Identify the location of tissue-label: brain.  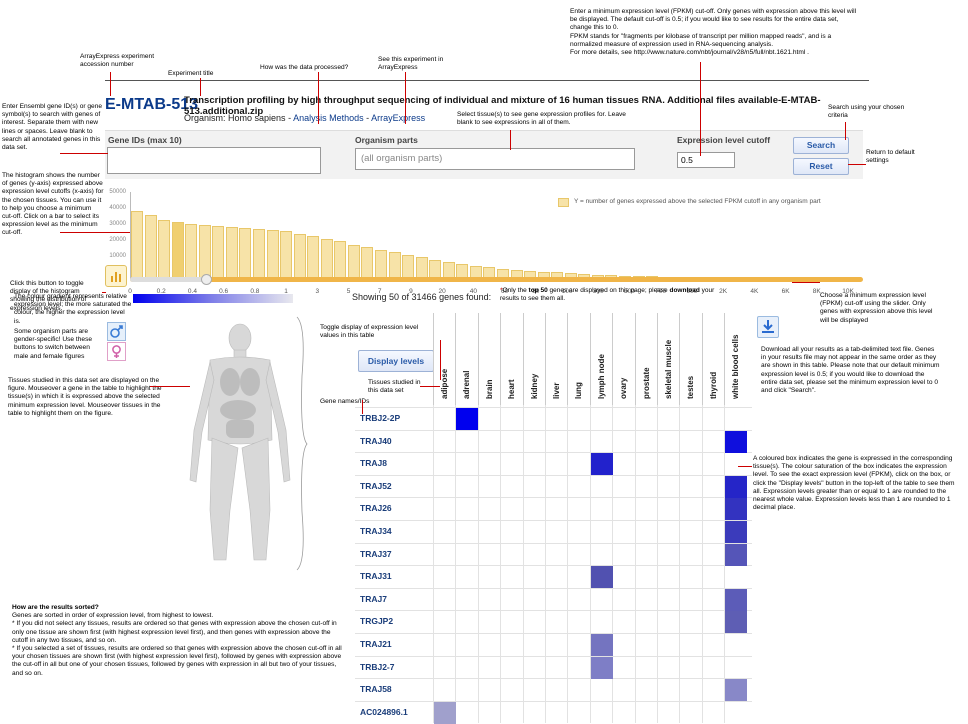
(489, 389).